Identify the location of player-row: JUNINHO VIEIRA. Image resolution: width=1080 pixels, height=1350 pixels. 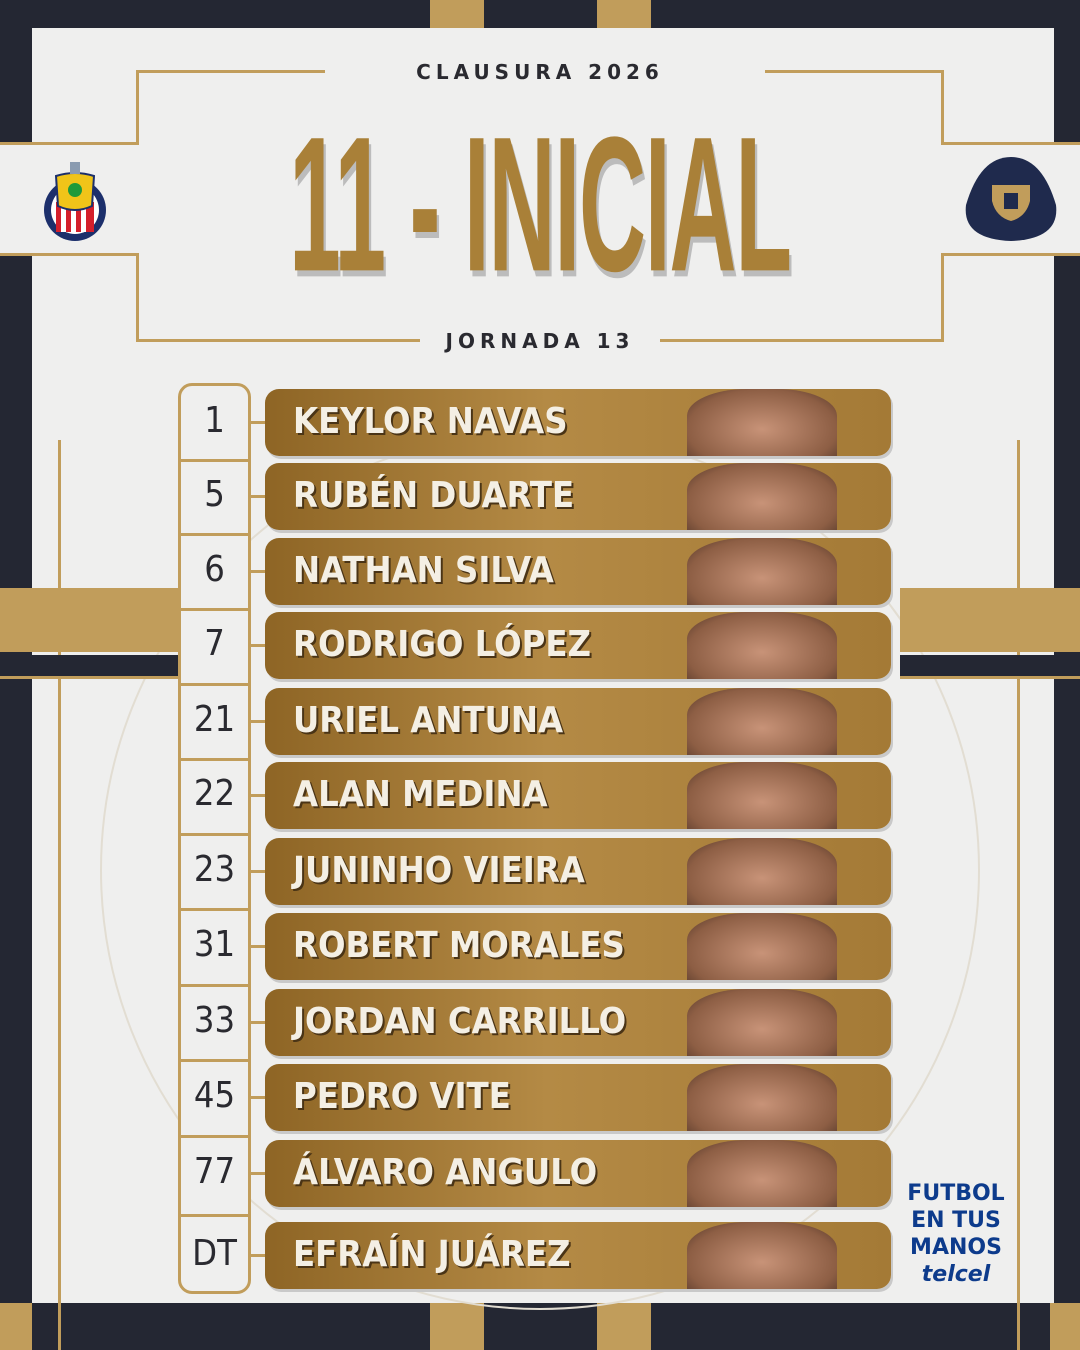
(578, 871).